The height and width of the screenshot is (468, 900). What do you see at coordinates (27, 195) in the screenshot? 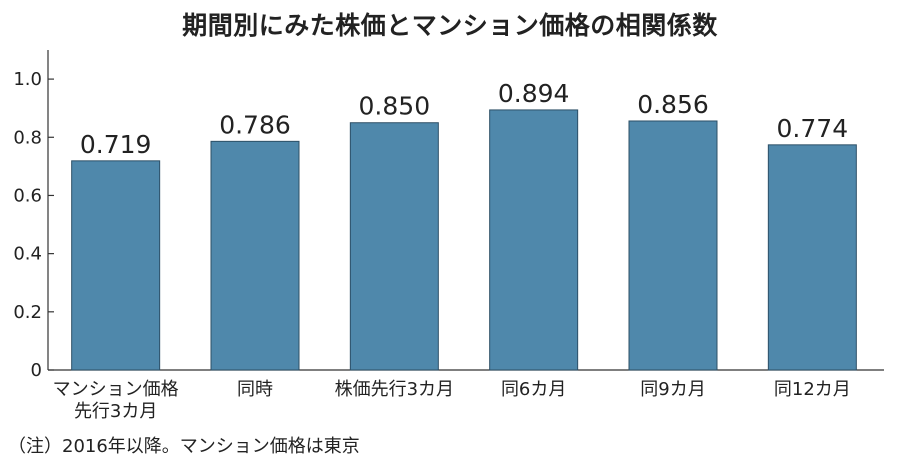
I see `y-tick-label: 0.6` at bounding box center [27, 195].